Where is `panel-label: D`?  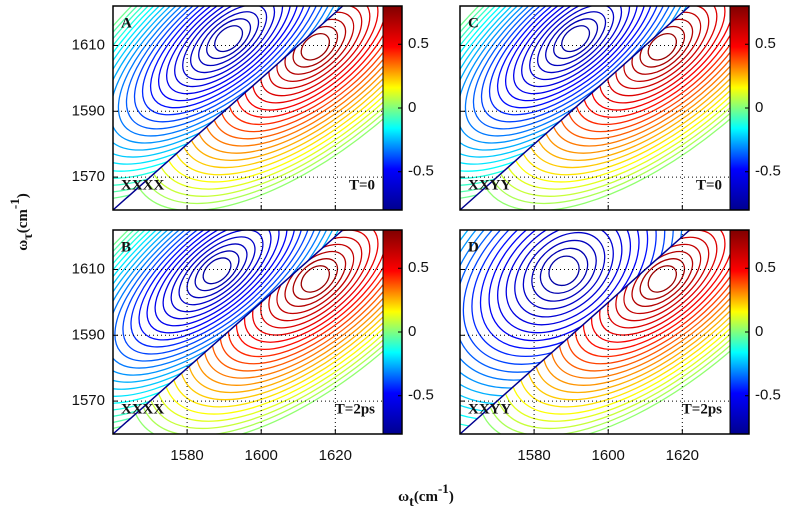
panel-label: D is located at coordinates (473, 247).